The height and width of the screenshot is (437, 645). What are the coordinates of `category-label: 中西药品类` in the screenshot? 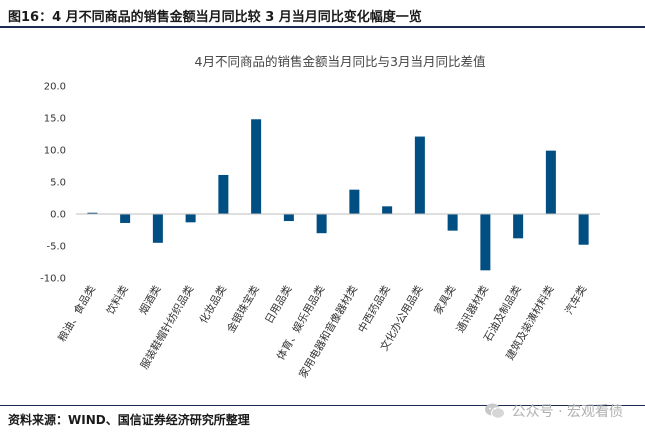 It's located at (374, 309).